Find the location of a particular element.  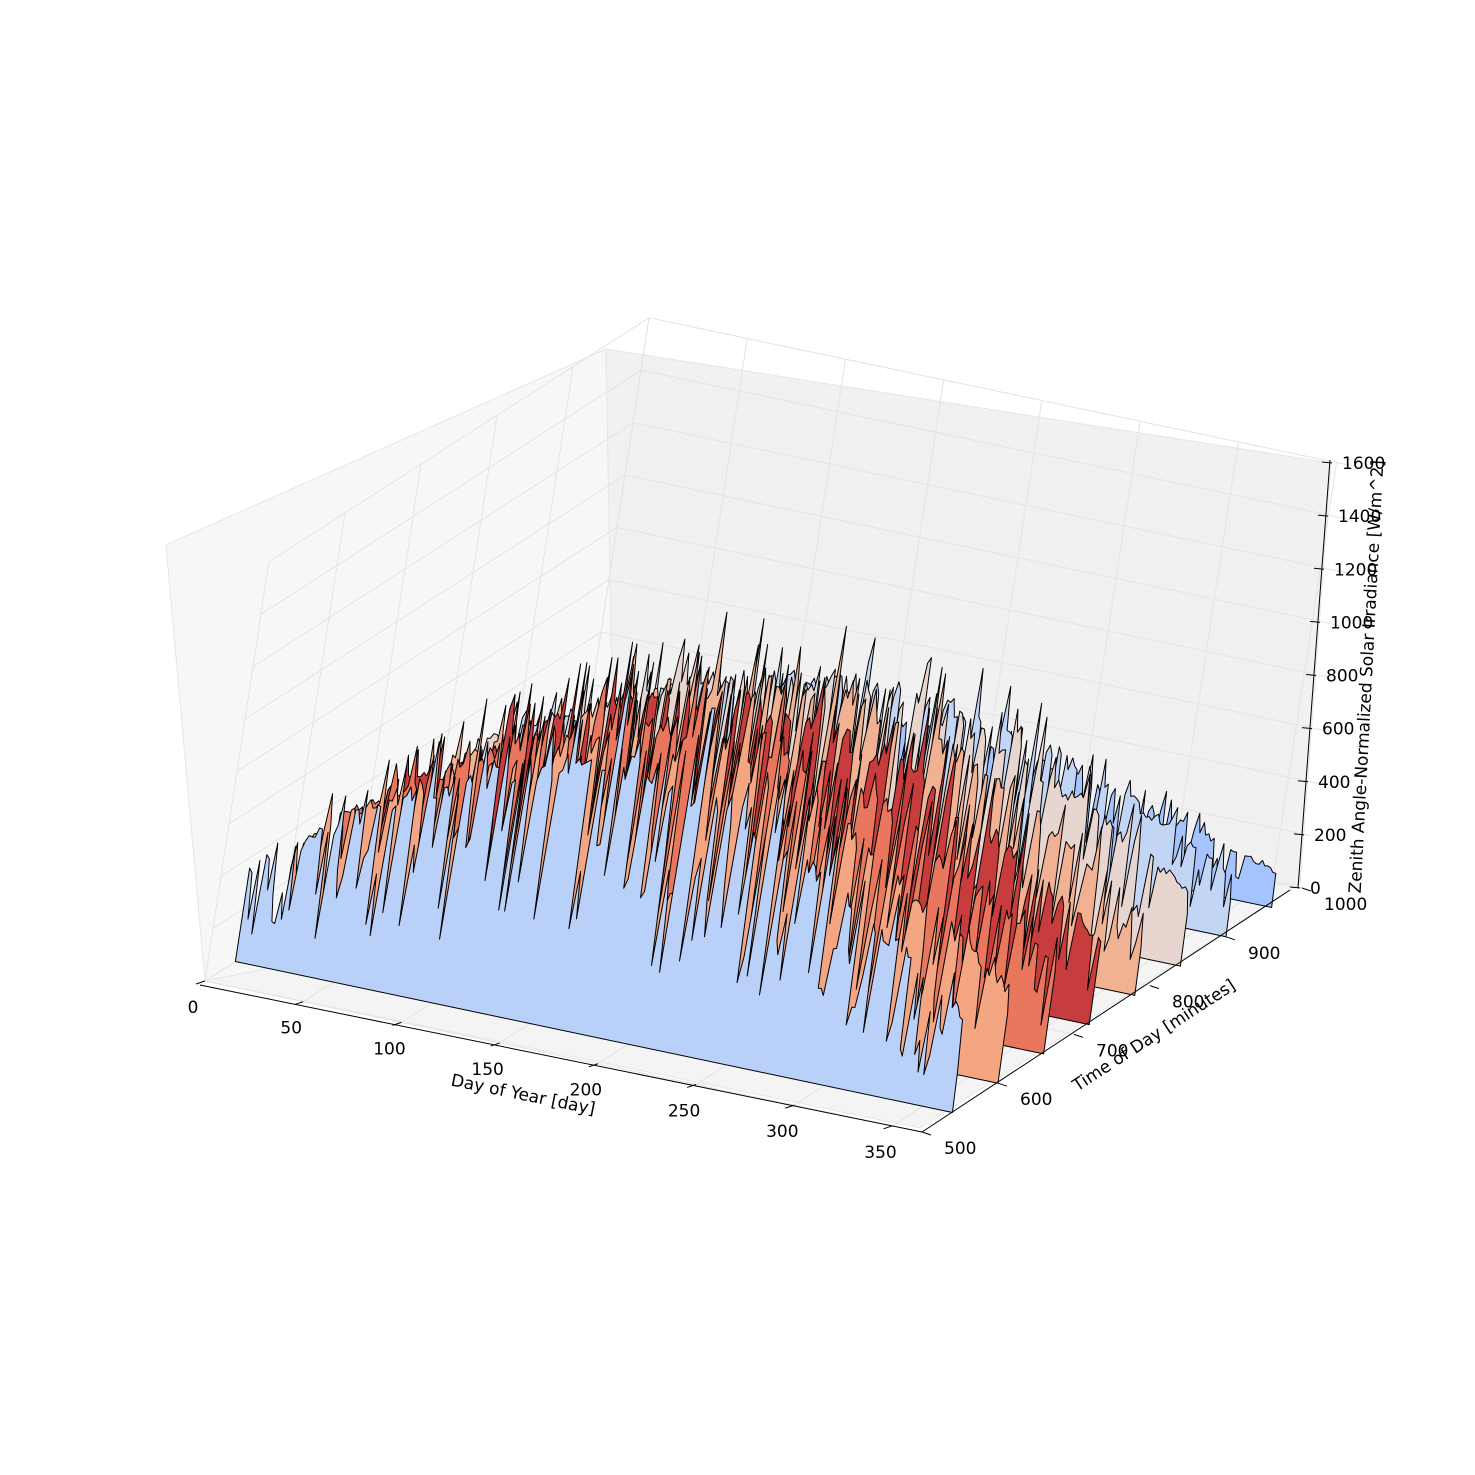

z-tick-label: 600 is located at coordinates (1338, 730).